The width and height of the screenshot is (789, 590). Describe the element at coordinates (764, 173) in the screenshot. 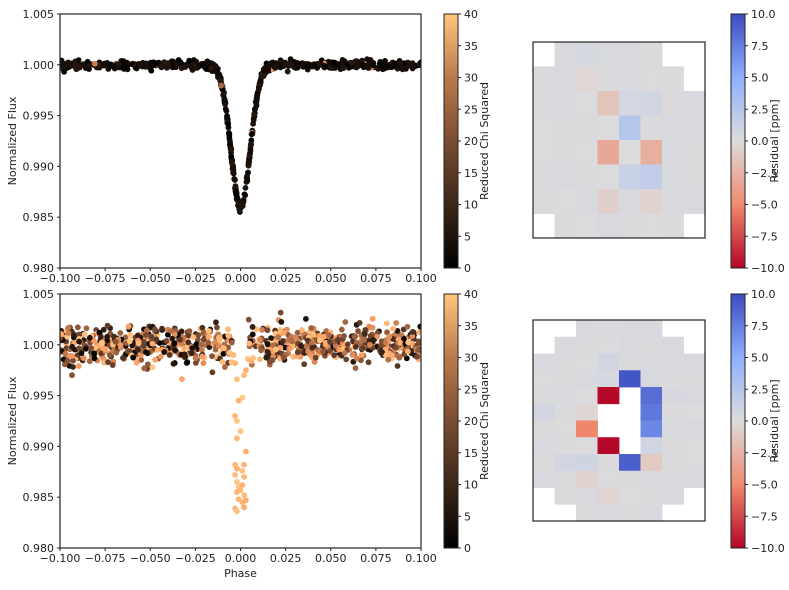

I see `colorbar-tick-label: −2.5` at that location.